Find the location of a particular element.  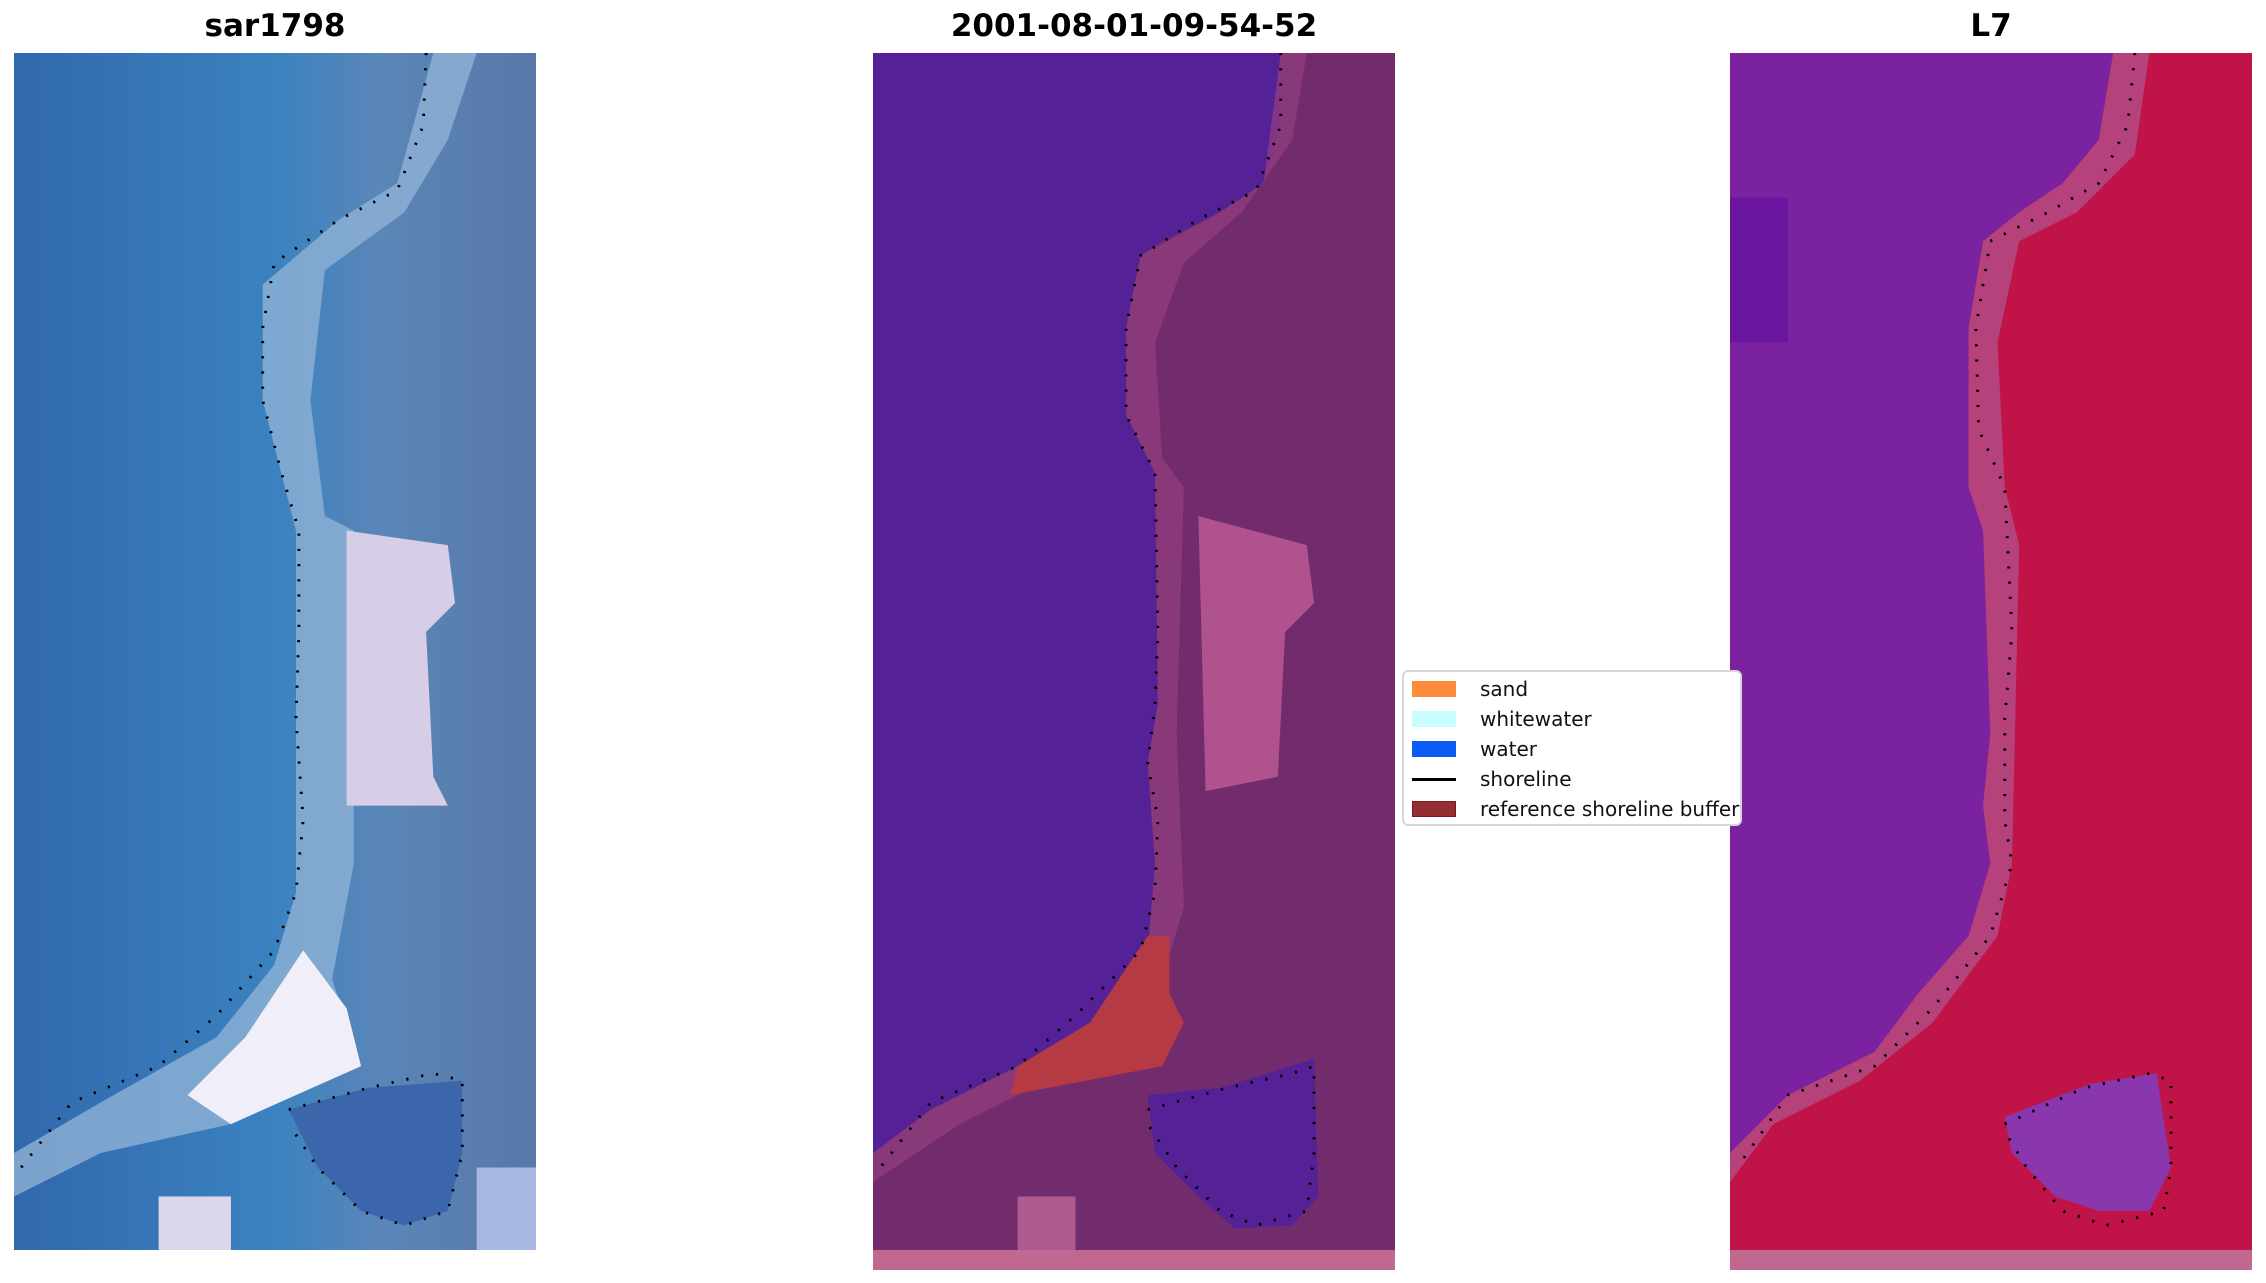

legend-label: water is located at coordinates (1508, 749).